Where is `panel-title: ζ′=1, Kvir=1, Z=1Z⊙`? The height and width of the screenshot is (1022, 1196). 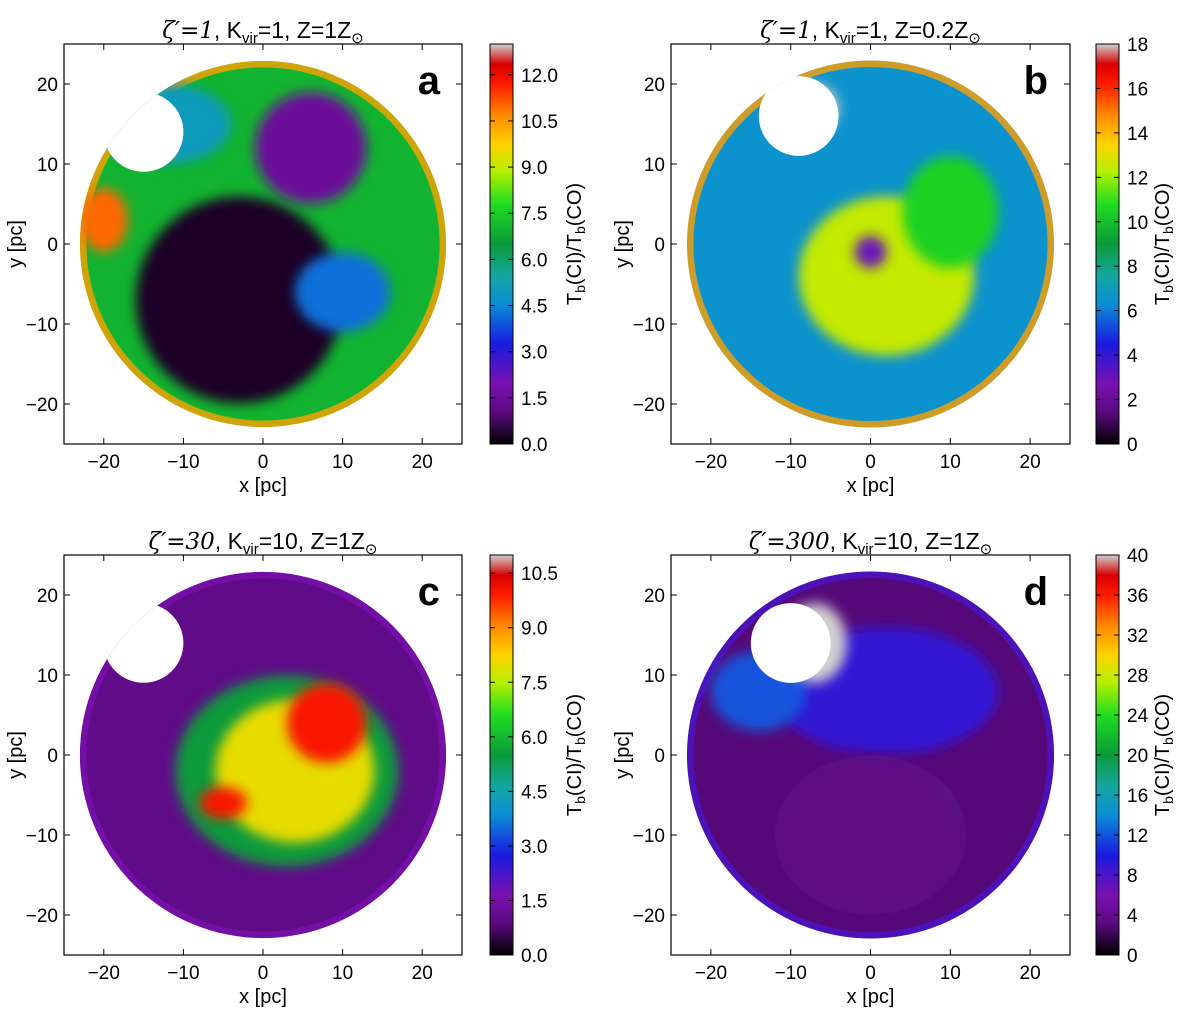
panel-title: ζ′=1, Kvir=1, Z=1Z⊙ is located at coordinates (262, 32).